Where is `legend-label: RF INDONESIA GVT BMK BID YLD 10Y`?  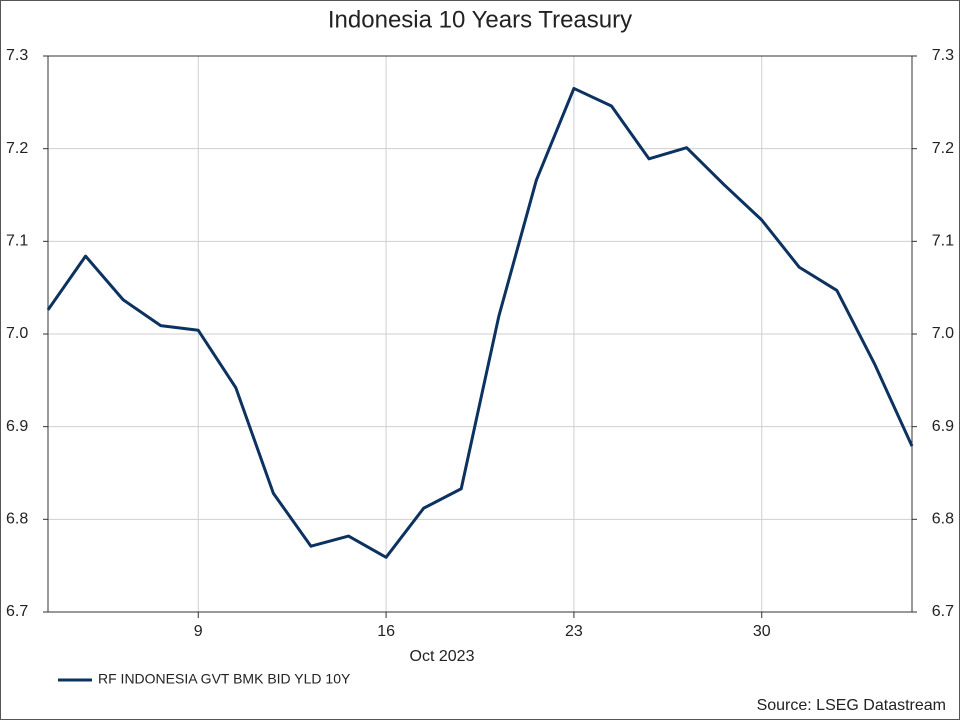 legend-label: RF INDONESIA GVT BMK BID YLD 10Y is located at coordinates (224, 679).